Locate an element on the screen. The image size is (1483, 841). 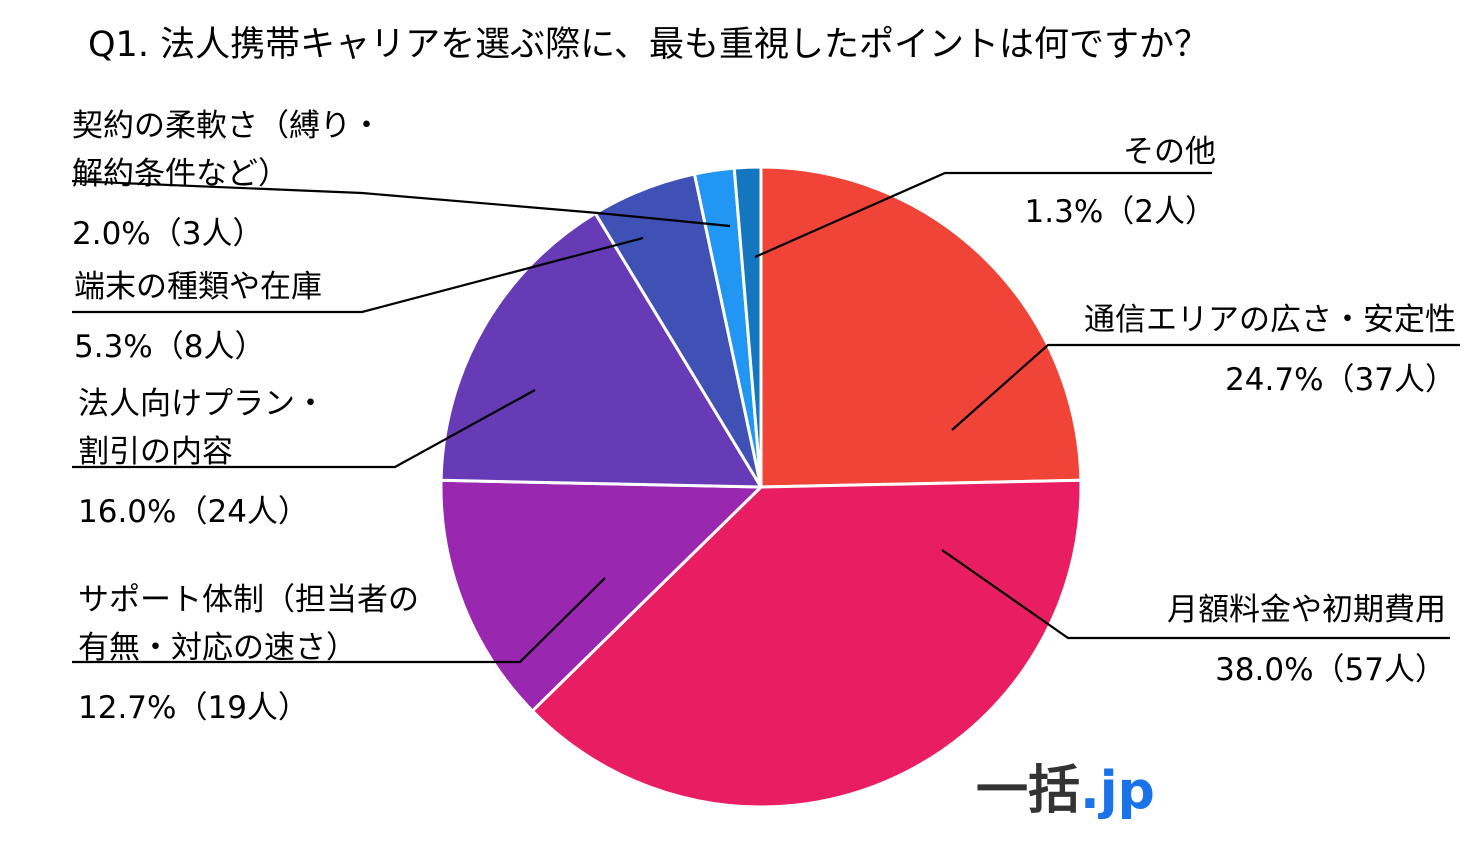
svg-text: 一括.jp is located at coordinates (1065, 791).